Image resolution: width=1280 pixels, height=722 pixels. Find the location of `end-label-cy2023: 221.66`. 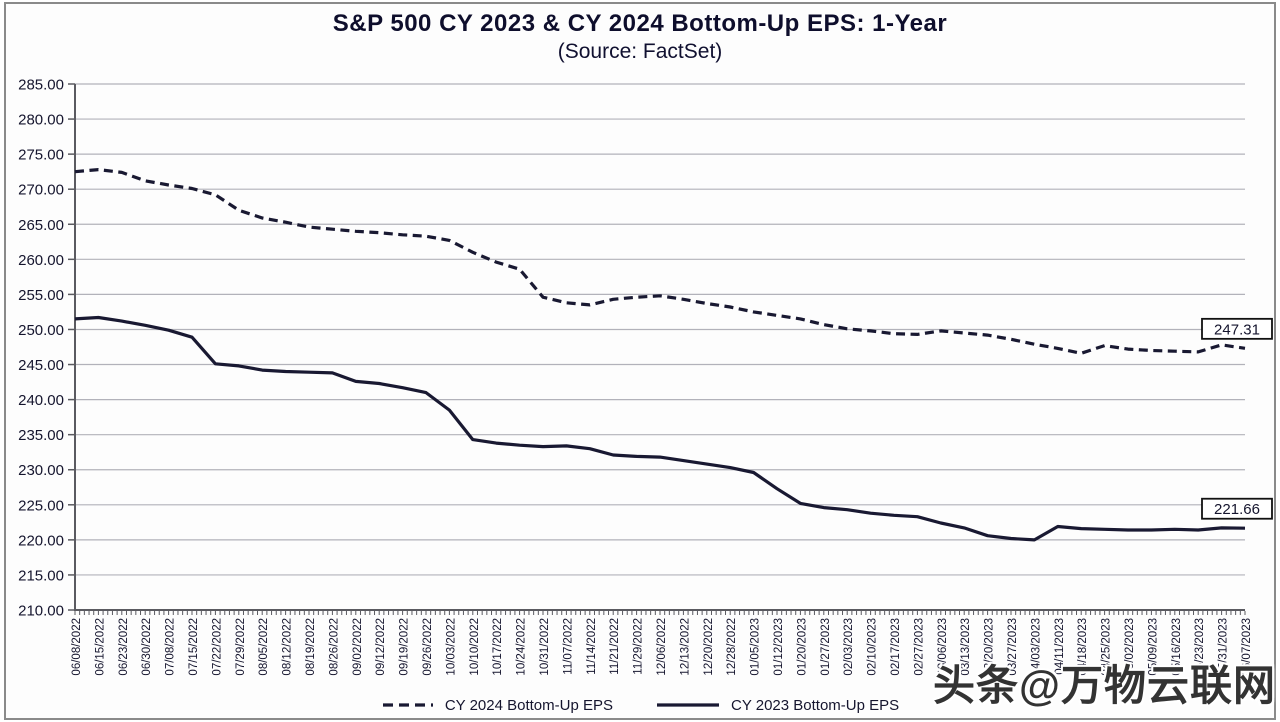

end-label-cy2023: 221.66 is located at coordinates (1237, 508).